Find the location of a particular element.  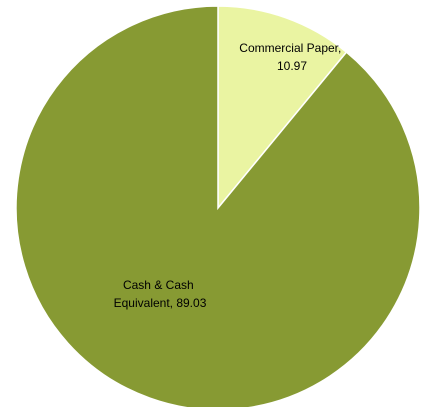

slice-label-commercial-paper: Commercial Paper, 10.97 is located at coordinates (291, 57).